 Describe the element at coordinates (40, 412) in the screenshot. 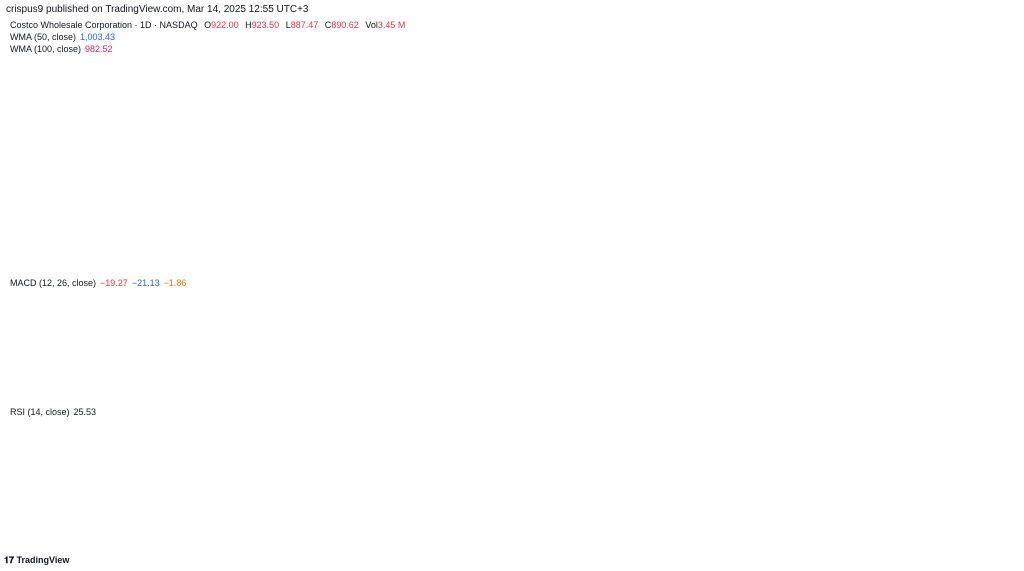

I see `rsi-label: RSI (14, close)` at that location.